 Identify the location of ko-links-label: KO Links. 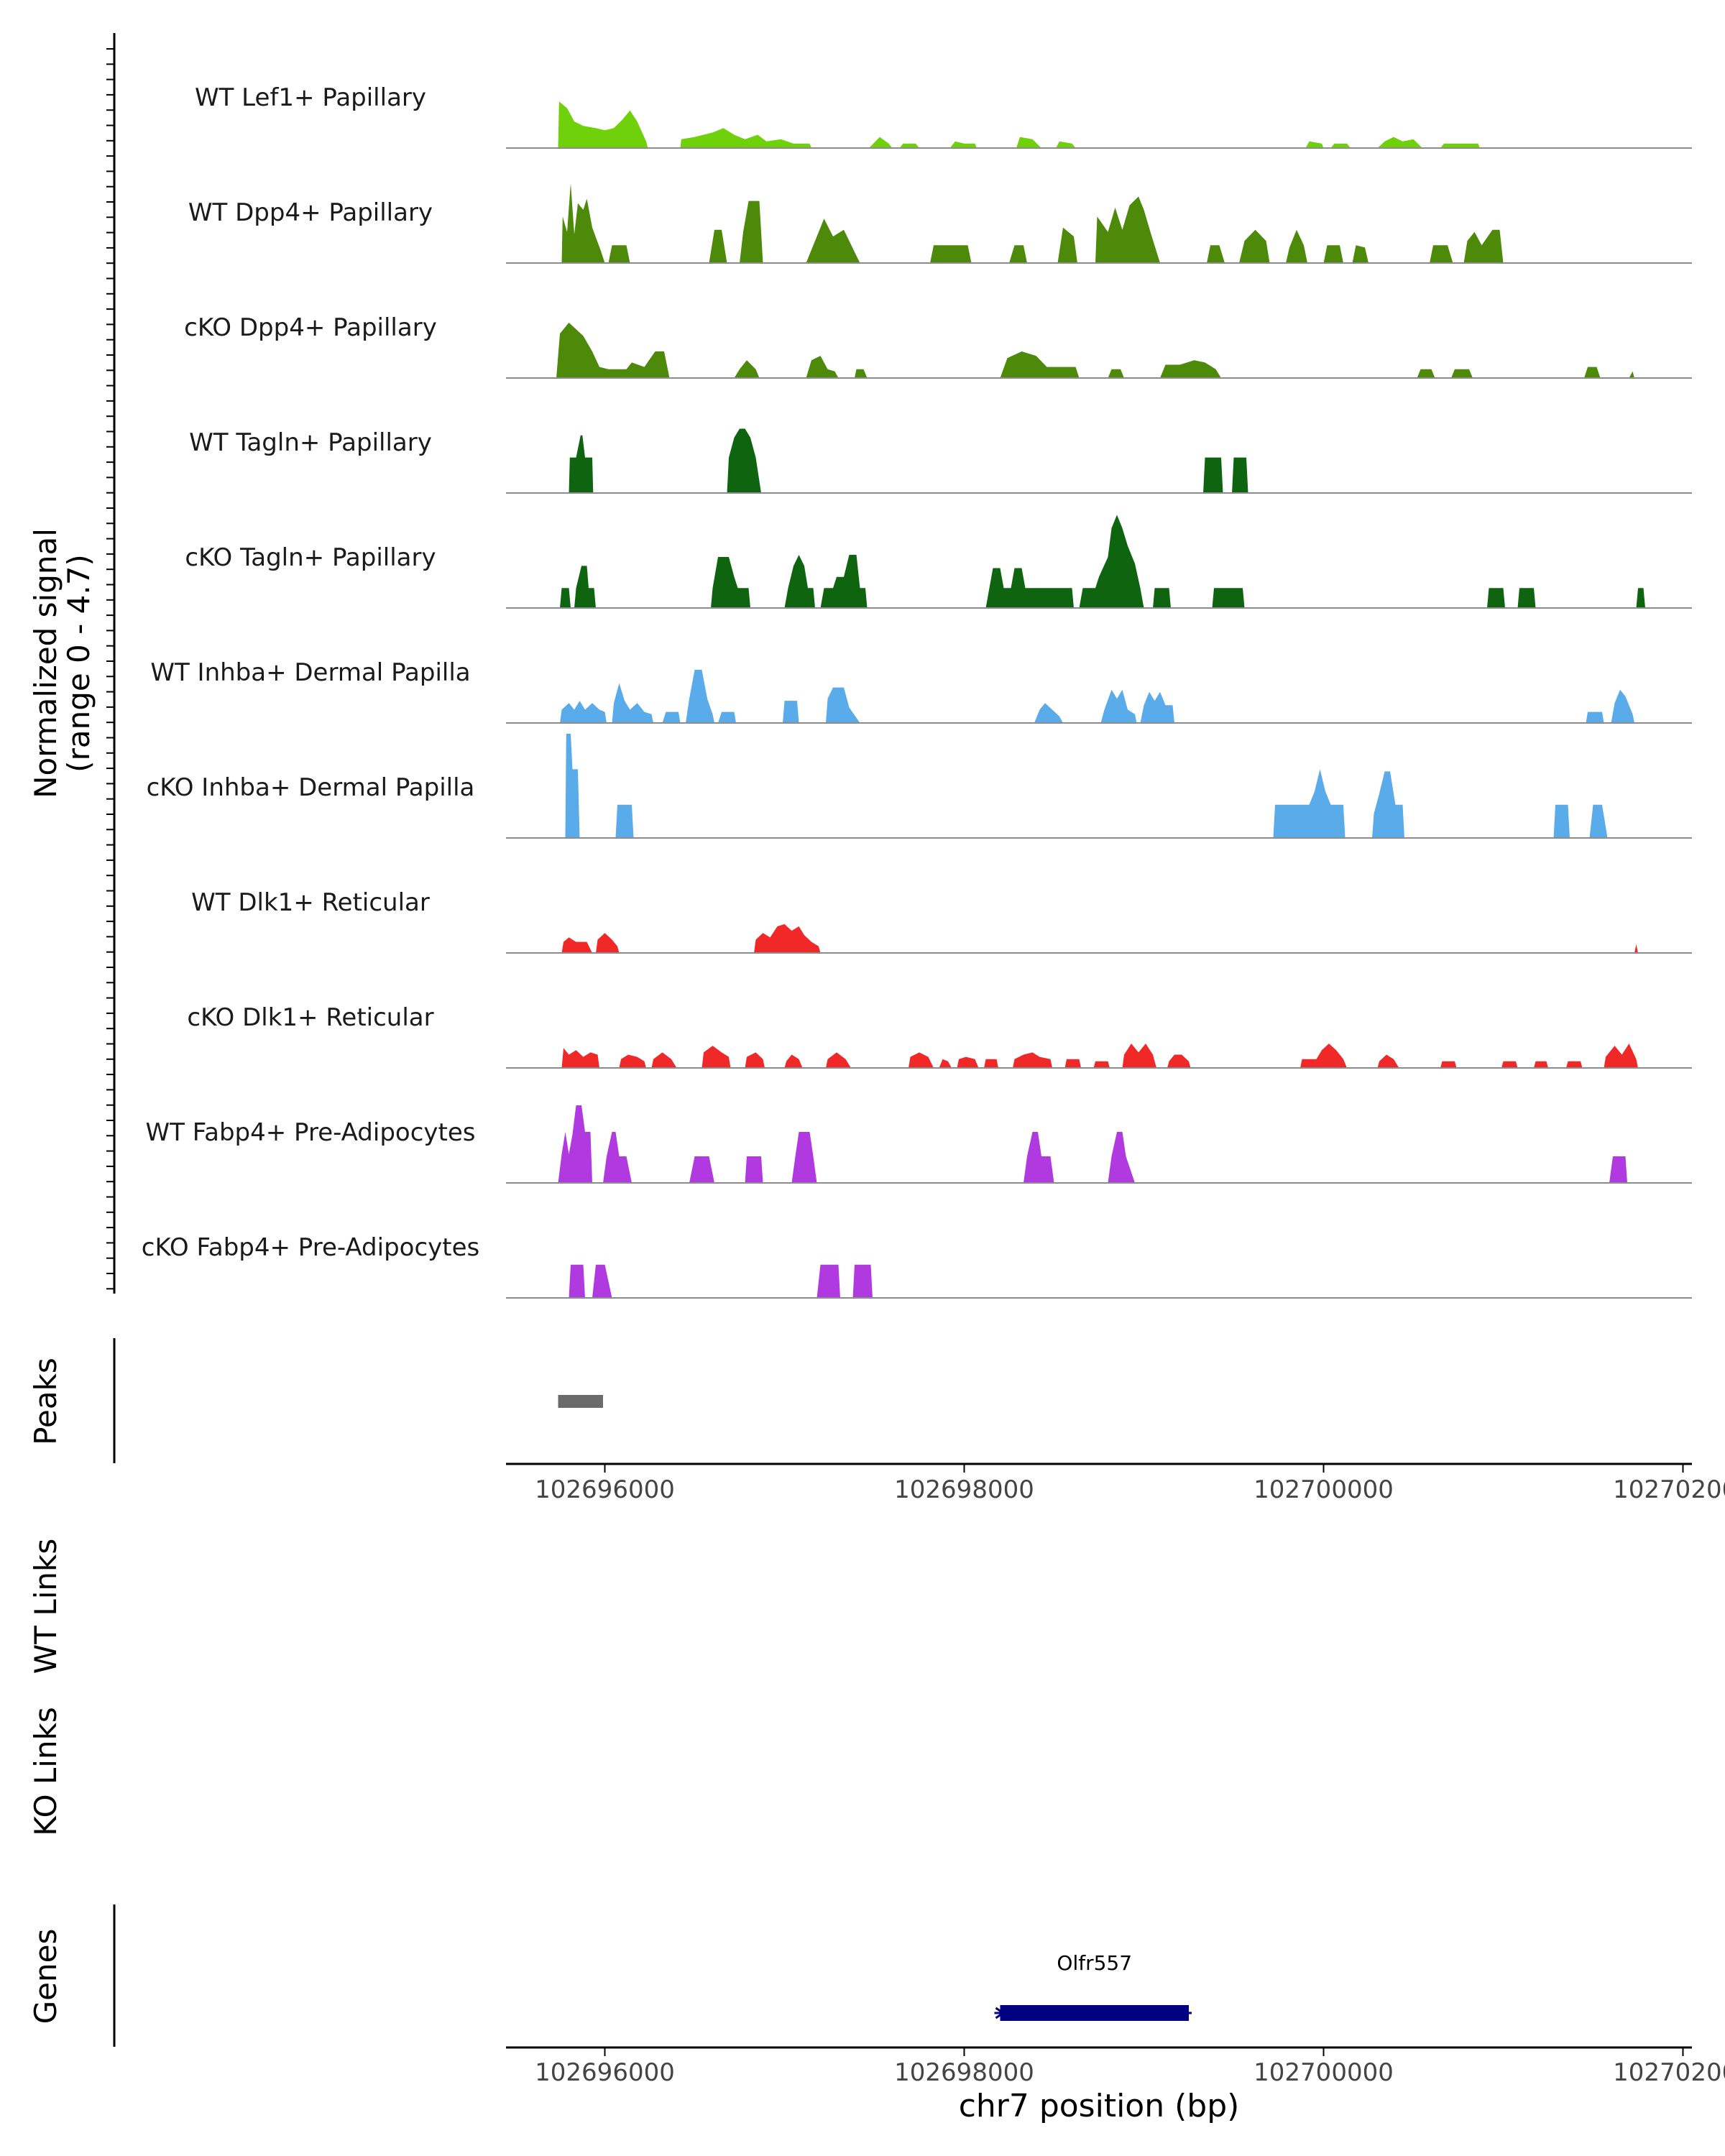
(45, 1772).